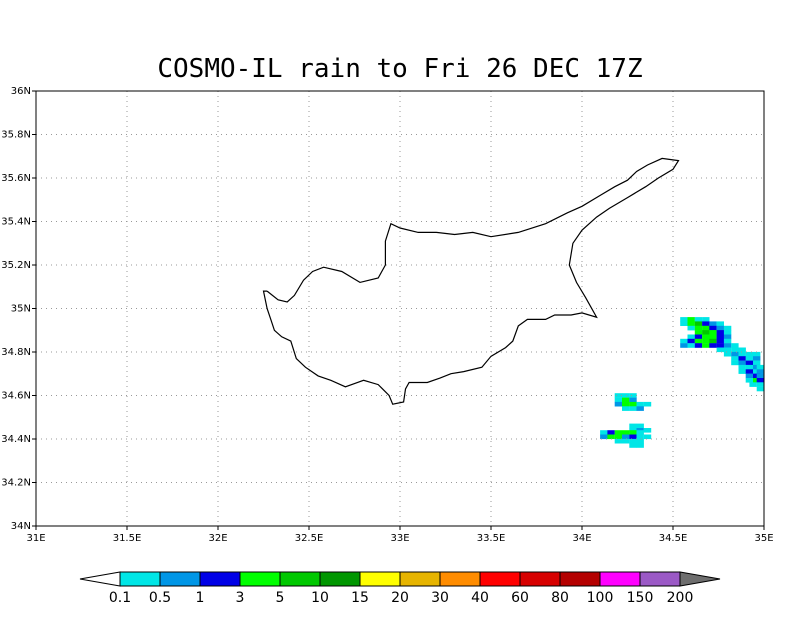 The width and height of the screenshot is (800, 618). Describe the element at coordinates (16, 178) in the screenshot. I see `y-tick-label: 35.6N` at that location.